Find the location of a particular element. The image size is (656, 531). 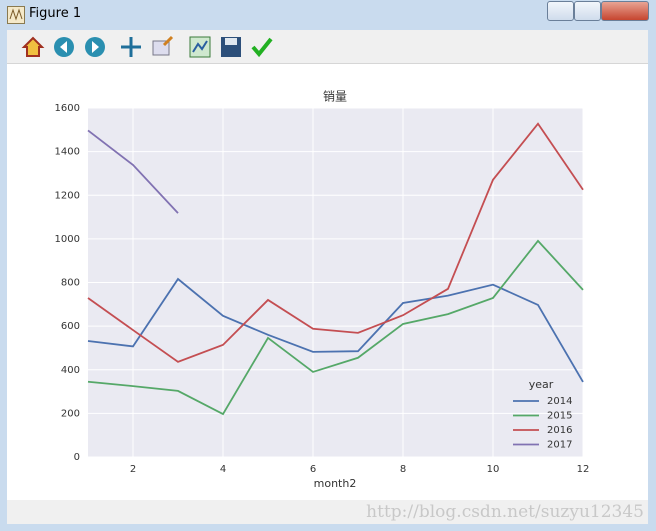

window-title: Figure 1 is located at coordinates (55, 13).